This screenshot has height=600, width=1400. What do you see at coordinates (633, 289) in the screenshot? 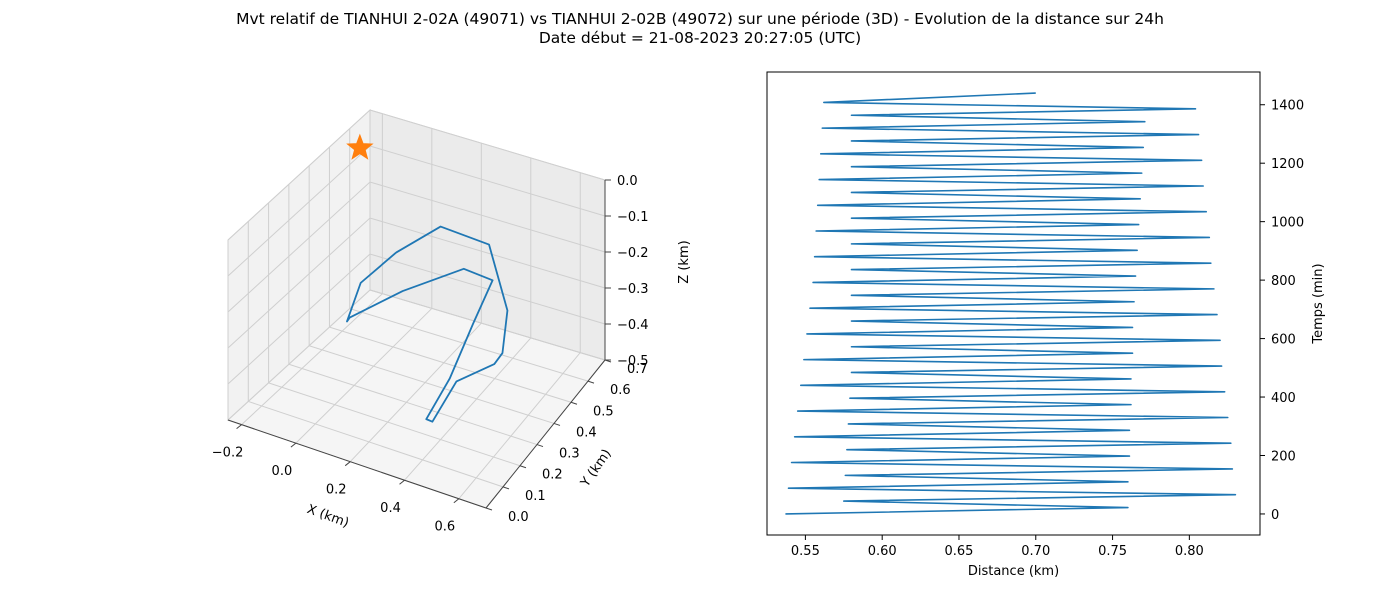
I see `z-tick-label: −0.3` at bounding box center [633, 289].